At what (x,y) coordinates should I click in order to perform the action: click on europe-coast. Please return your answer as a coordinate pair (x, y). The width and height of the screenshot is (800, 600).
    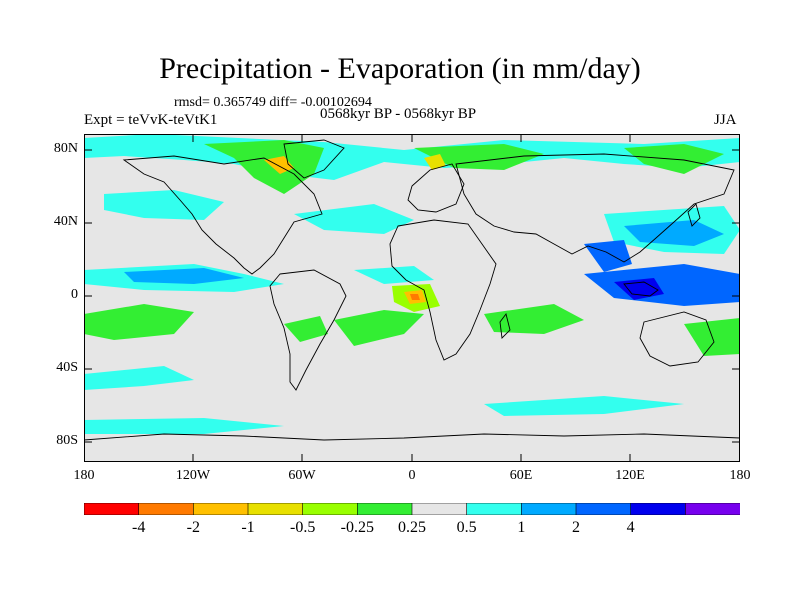
    Looking at the image, I should click on (436, 188).